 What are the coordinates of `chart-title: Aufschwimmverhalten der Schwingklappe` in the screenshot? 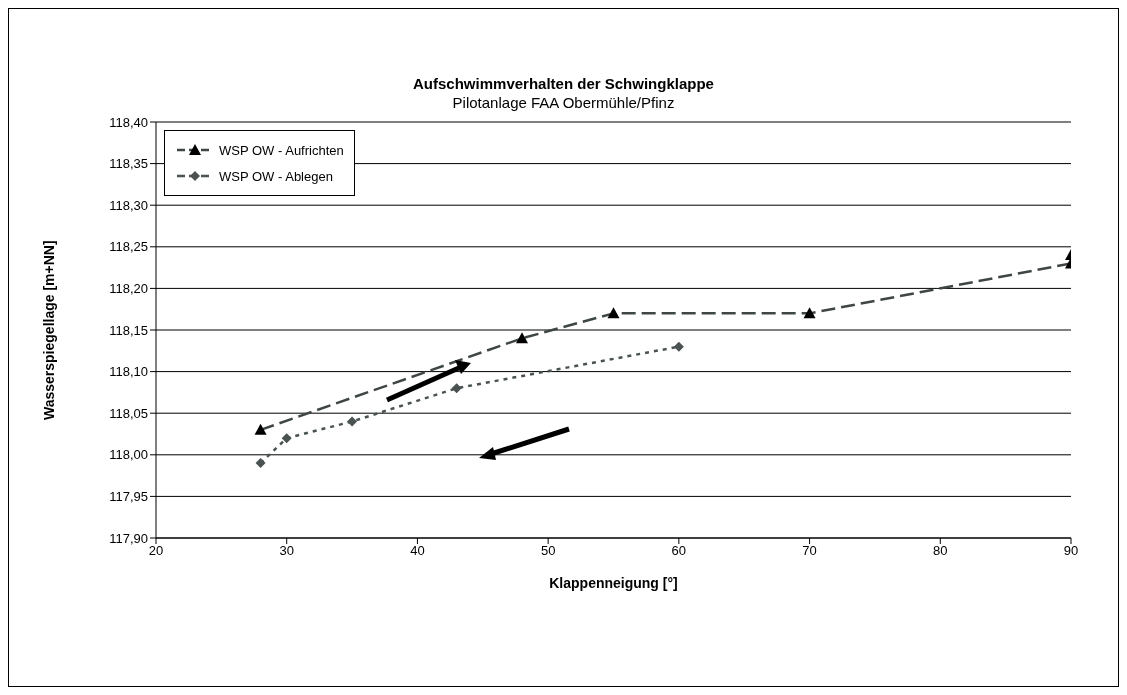 It's located at (563, 83).